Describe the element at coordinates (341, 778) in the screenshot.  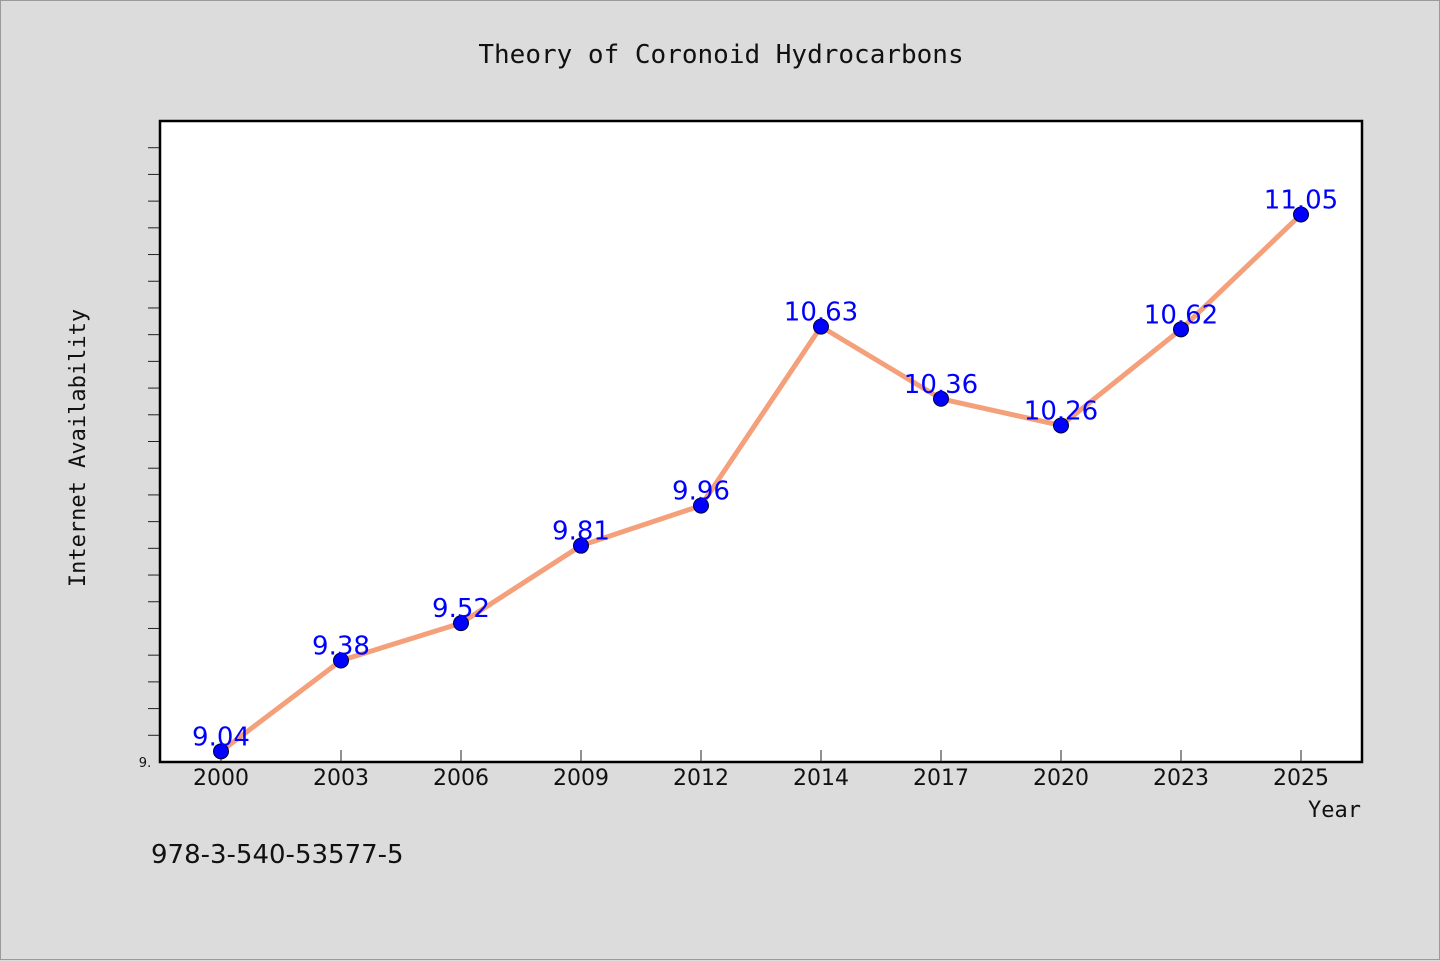
I see `x-tick-label: 2003` at that location.